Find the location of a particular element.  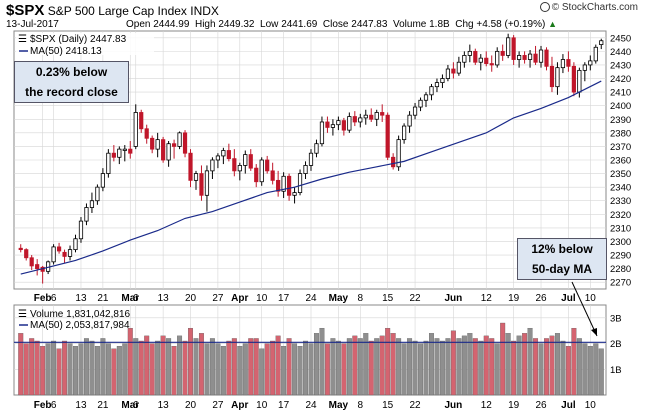

y-tick-label: 2290 is located at coordinates (620, 256).